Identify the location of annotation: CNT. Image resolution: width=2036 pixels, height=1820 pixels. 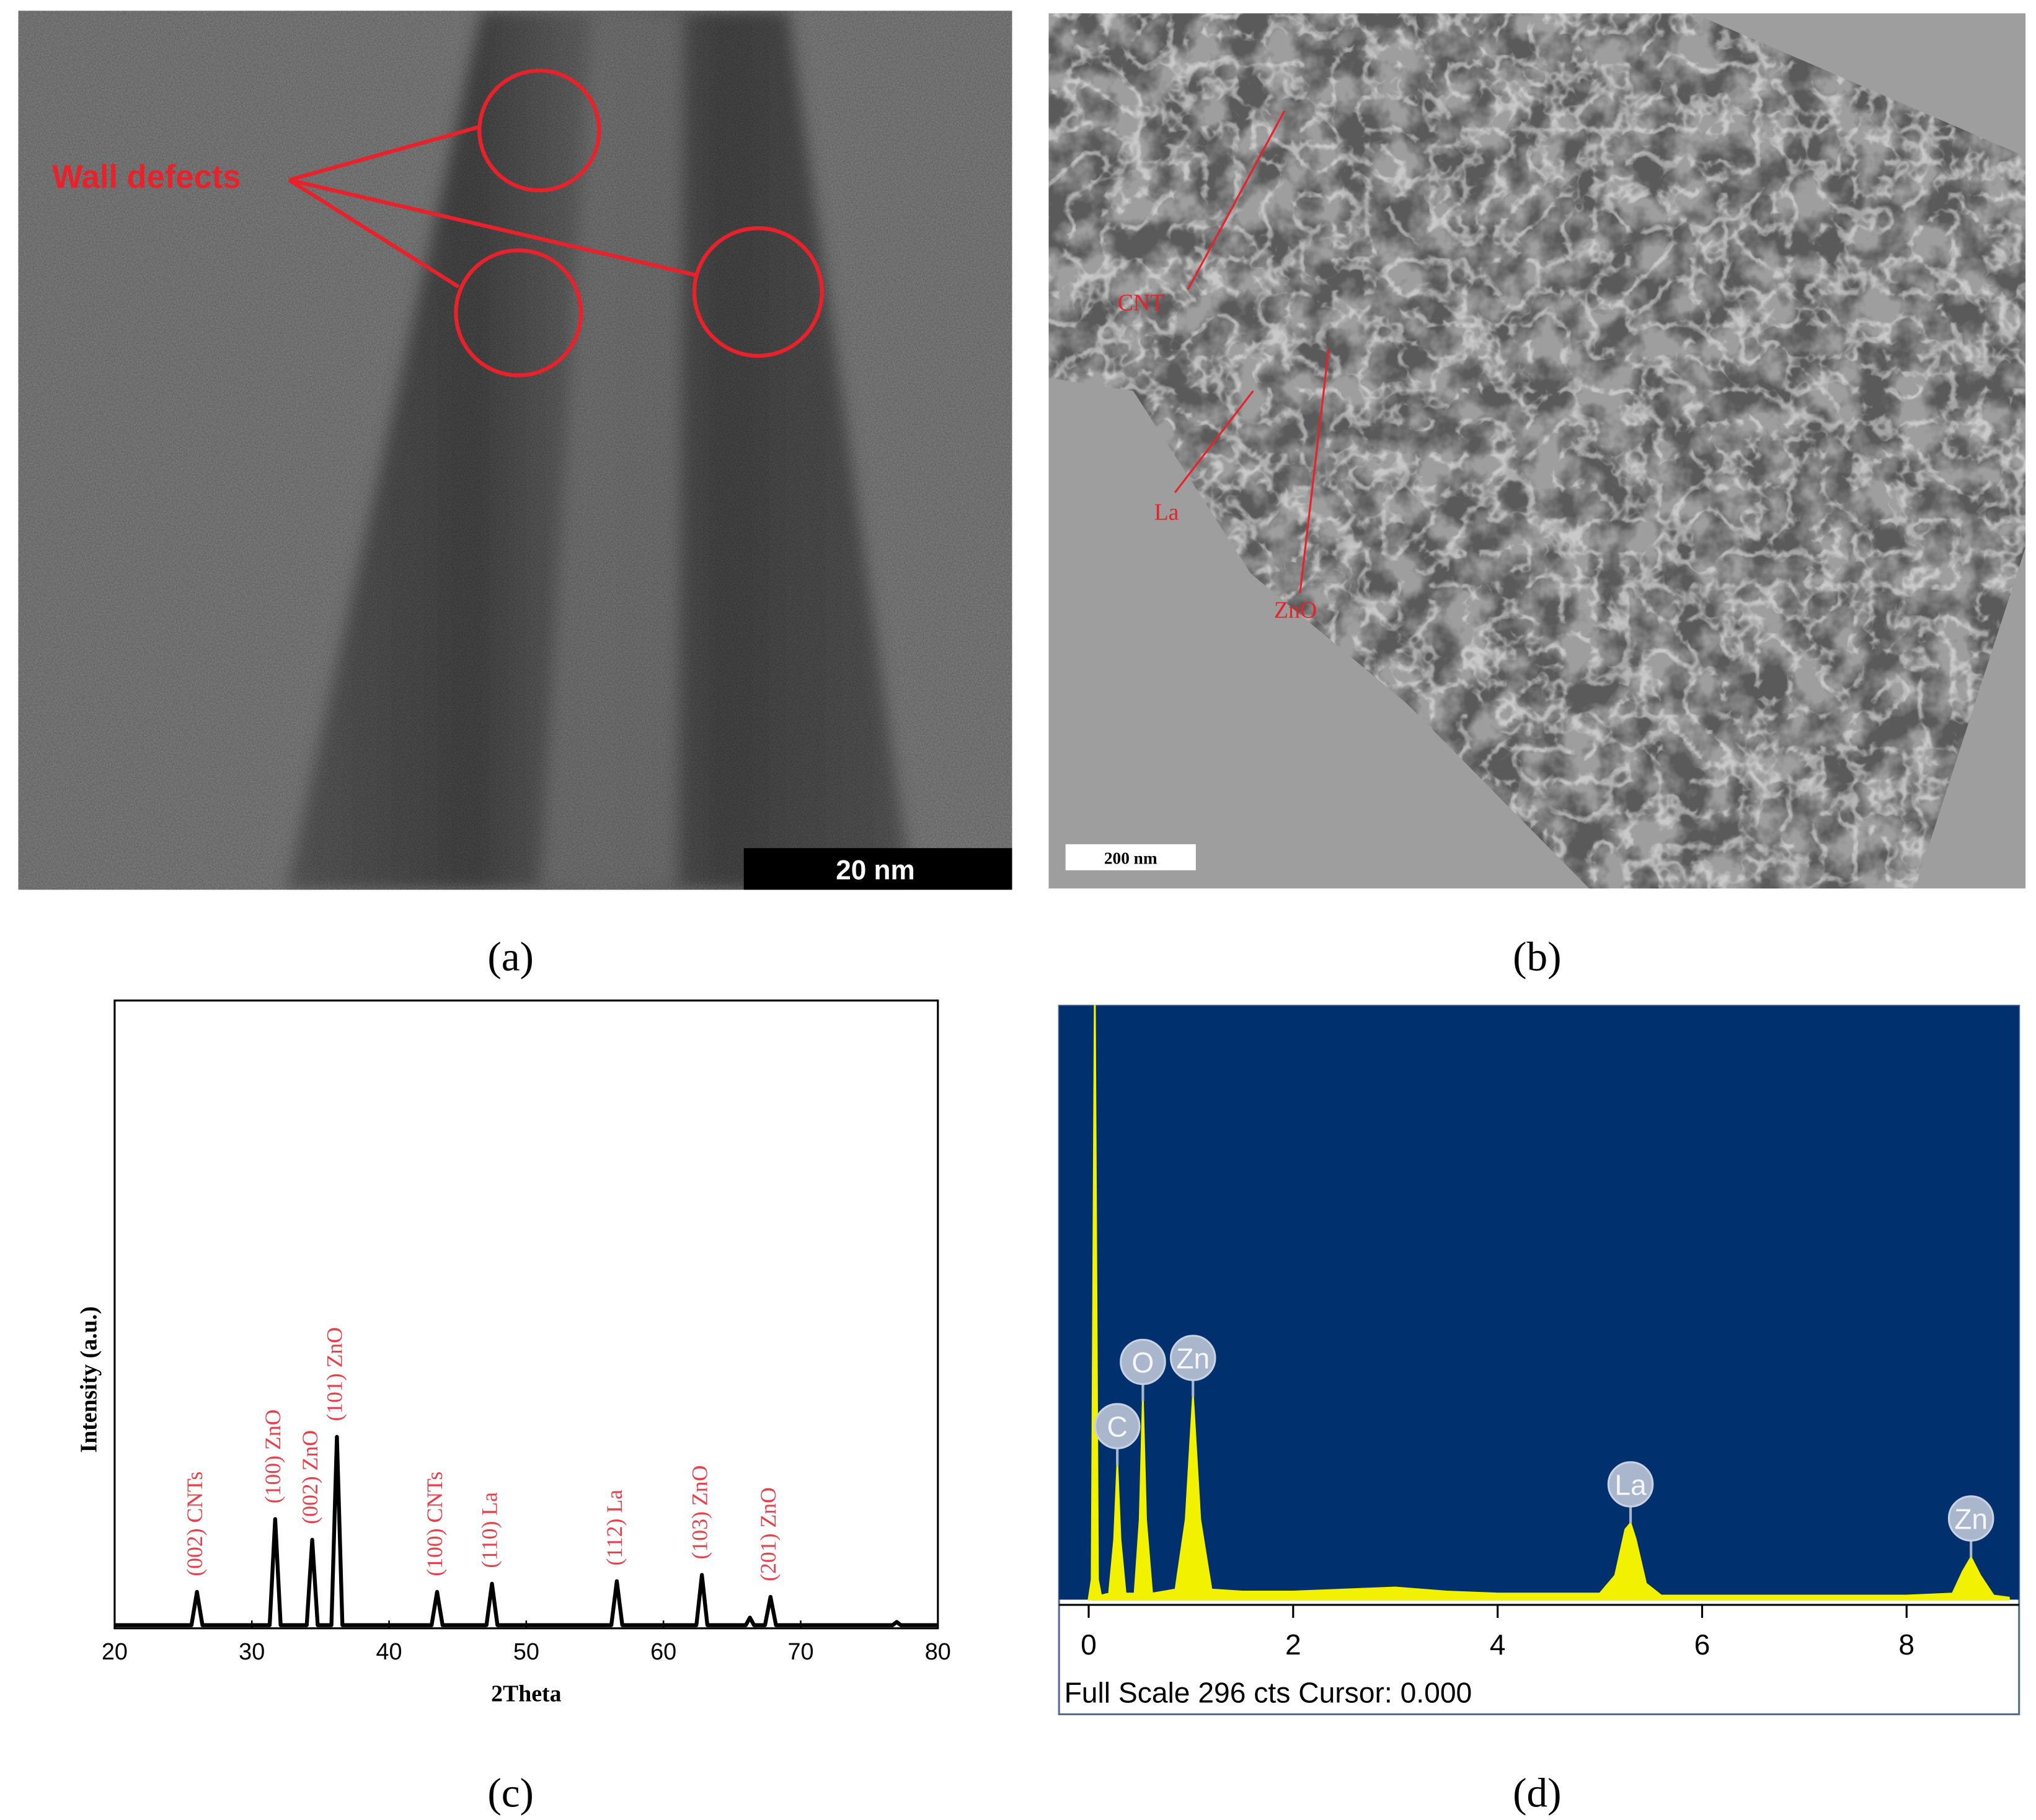
(1141, 302).